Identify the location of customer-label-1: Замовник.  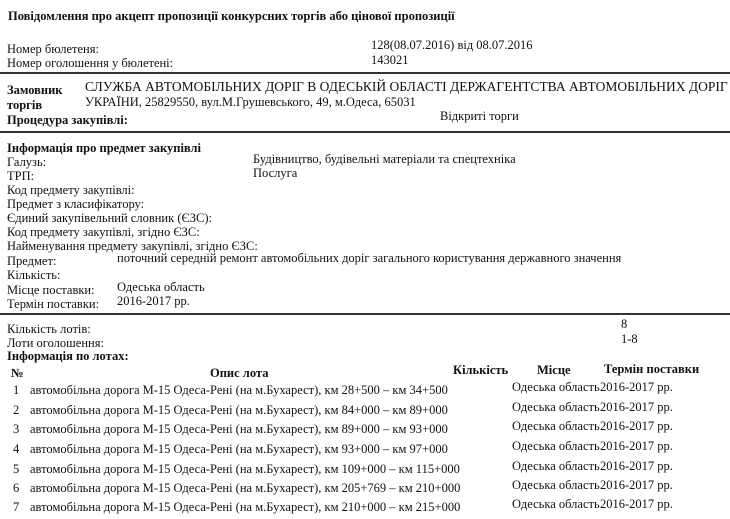
(35, 90).